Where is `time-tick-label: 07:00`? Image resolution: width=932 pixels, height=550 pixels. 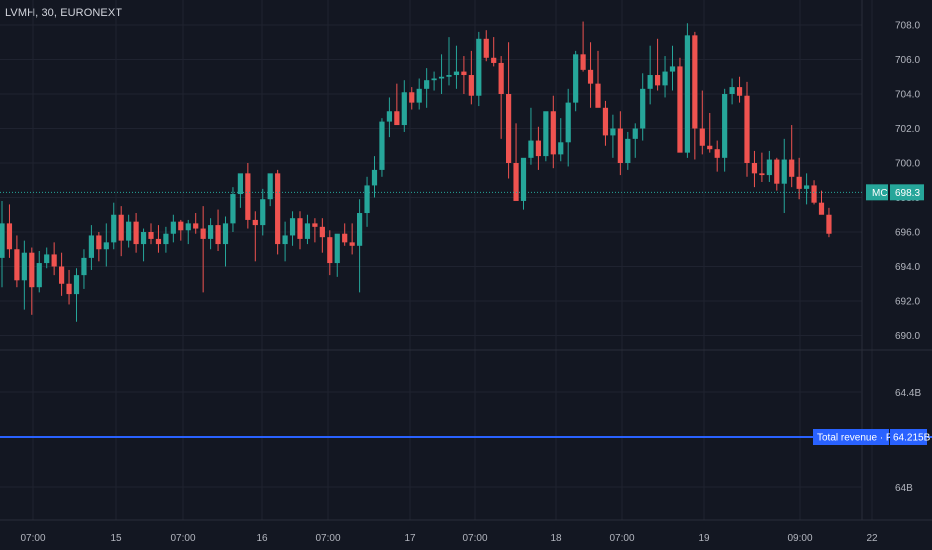
time-tick-label: 07:00 is located at coordinates (182, 538).